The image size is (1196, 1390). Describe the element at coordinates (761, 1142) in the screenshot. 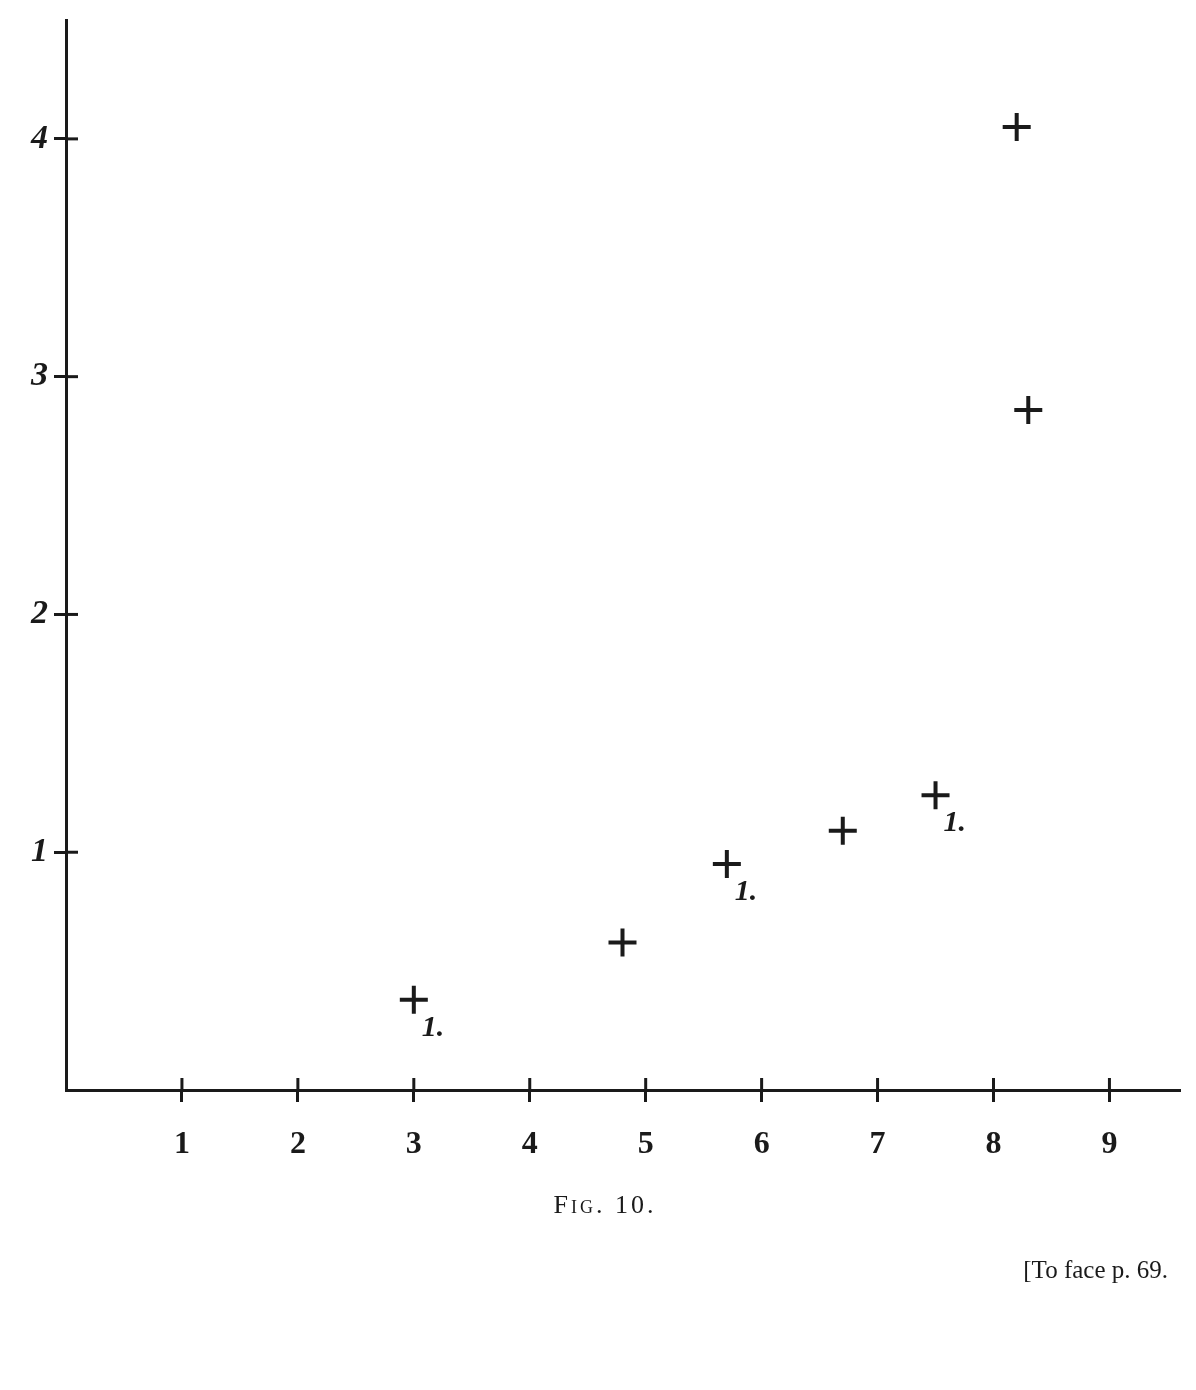

I see `x-tick-label: 6` at that location.